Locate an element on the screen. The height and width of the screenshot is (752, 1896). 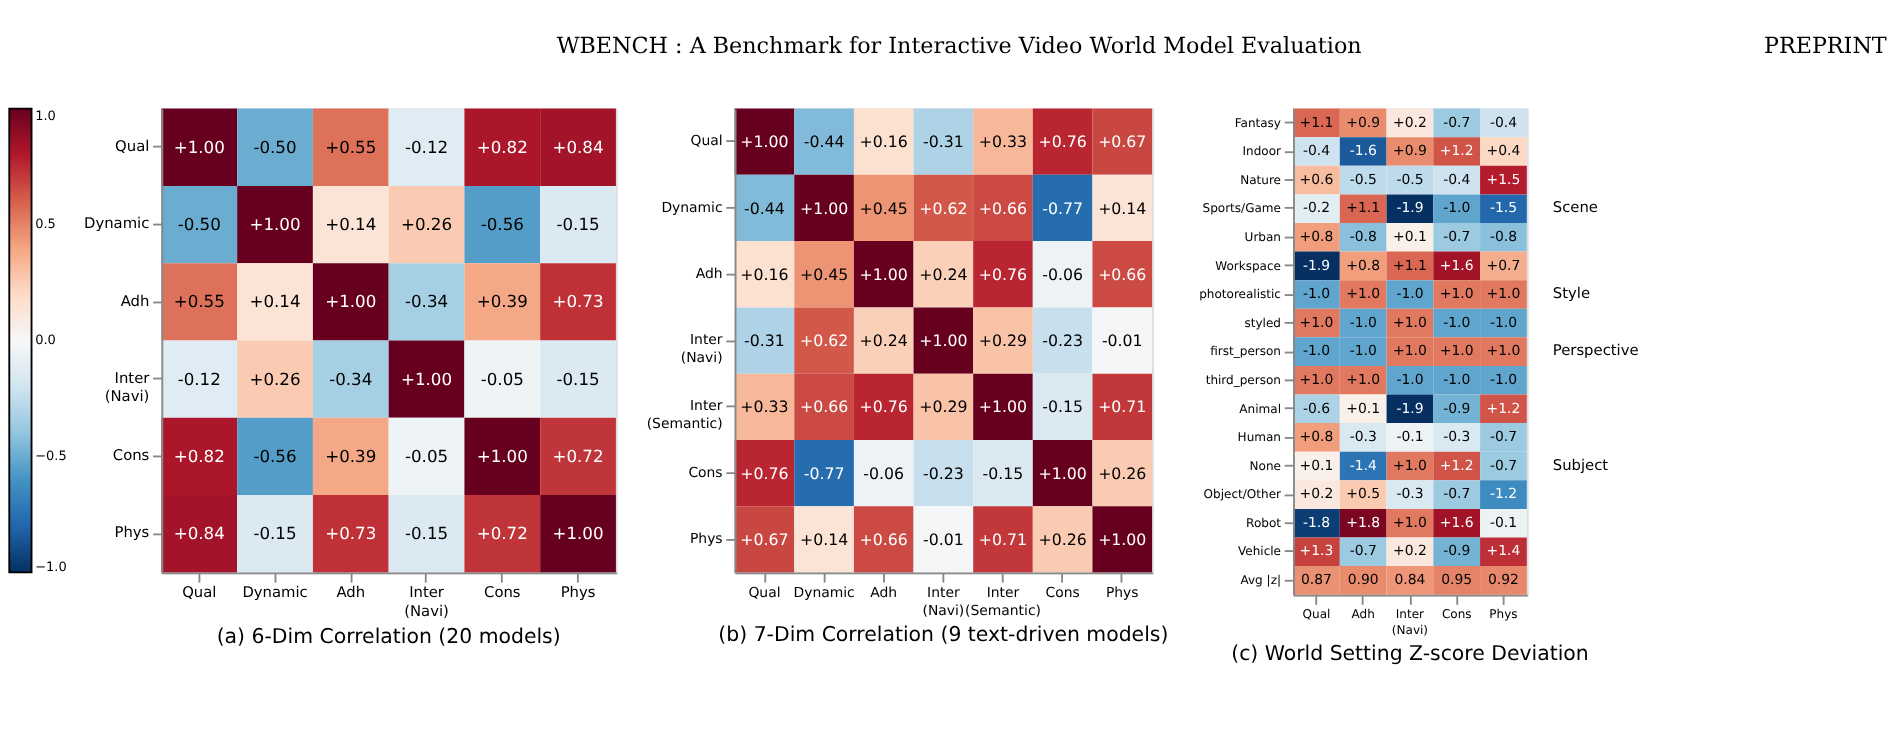
text: (c) World Setting Z-score Deviation is located at coordinates (1410, 654).